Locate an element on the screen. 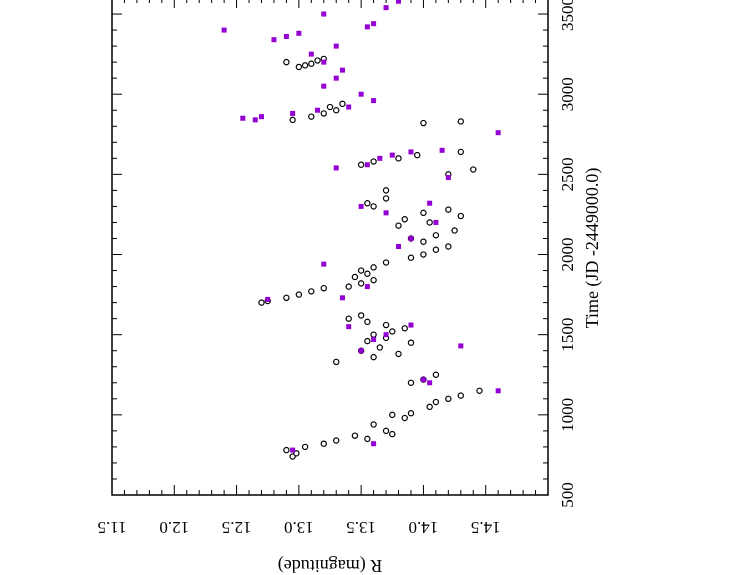 The width and height of the screenshot is (747, 575). time-tick-label: 1500 is located at coordinates (567, 335).